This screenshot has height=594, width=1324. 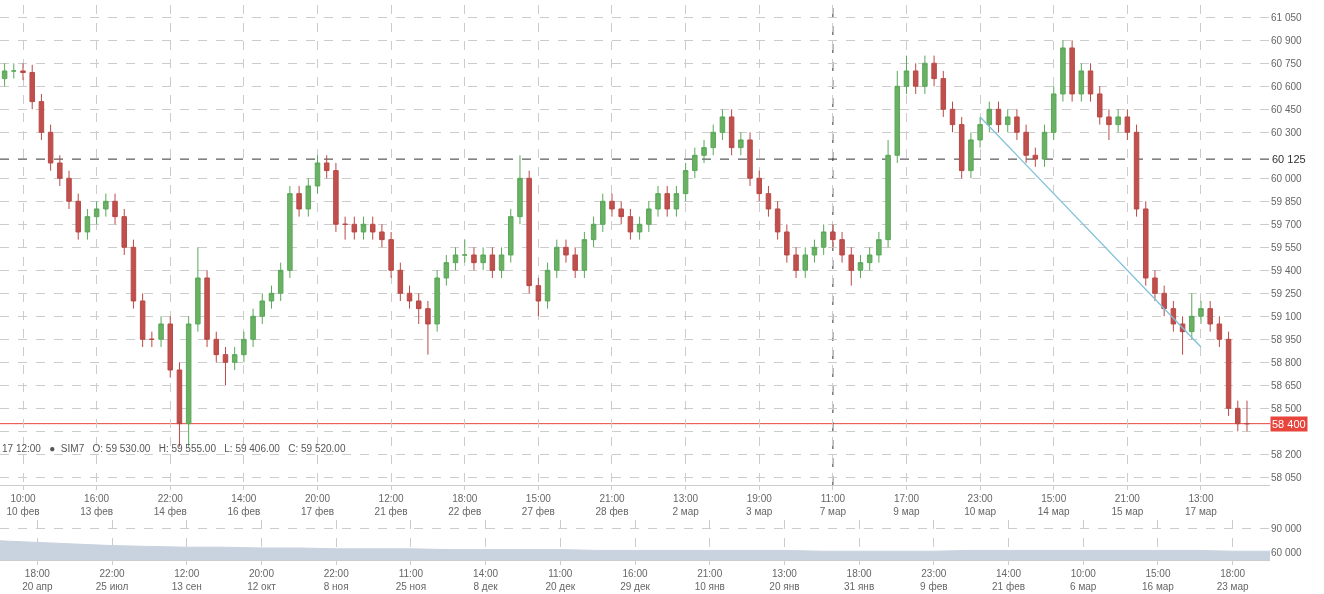 What do you see at coordinates (1289, 424) in the screenshot?
I see `ref-line-label: 58 400` at bounding box center [1289, 424].